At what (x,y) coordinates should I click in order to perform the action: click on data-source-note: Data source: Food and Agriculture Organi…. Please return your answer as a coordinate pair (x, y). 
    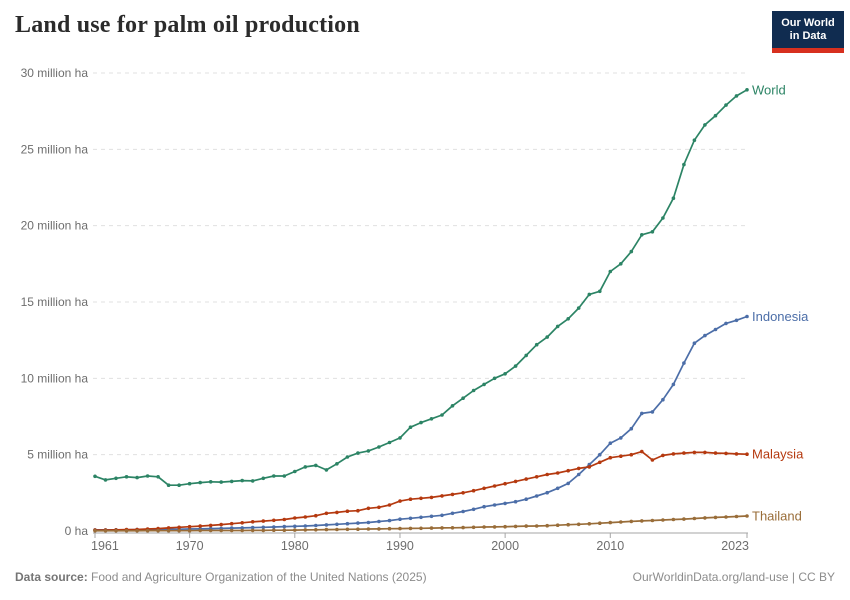
    Looking at the image, I should click on (221, 577).